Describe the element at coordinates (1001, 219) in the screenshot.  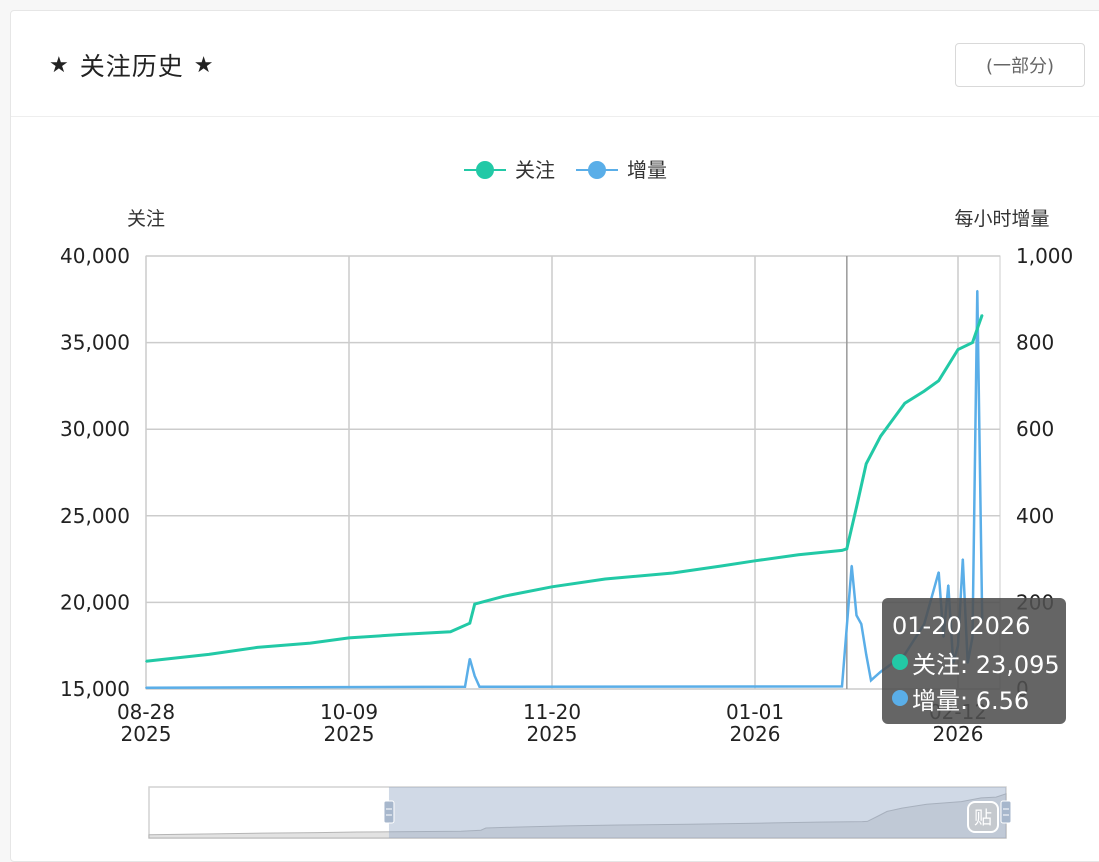
I see `y-axis-title-right: 每小时增量` at that location.